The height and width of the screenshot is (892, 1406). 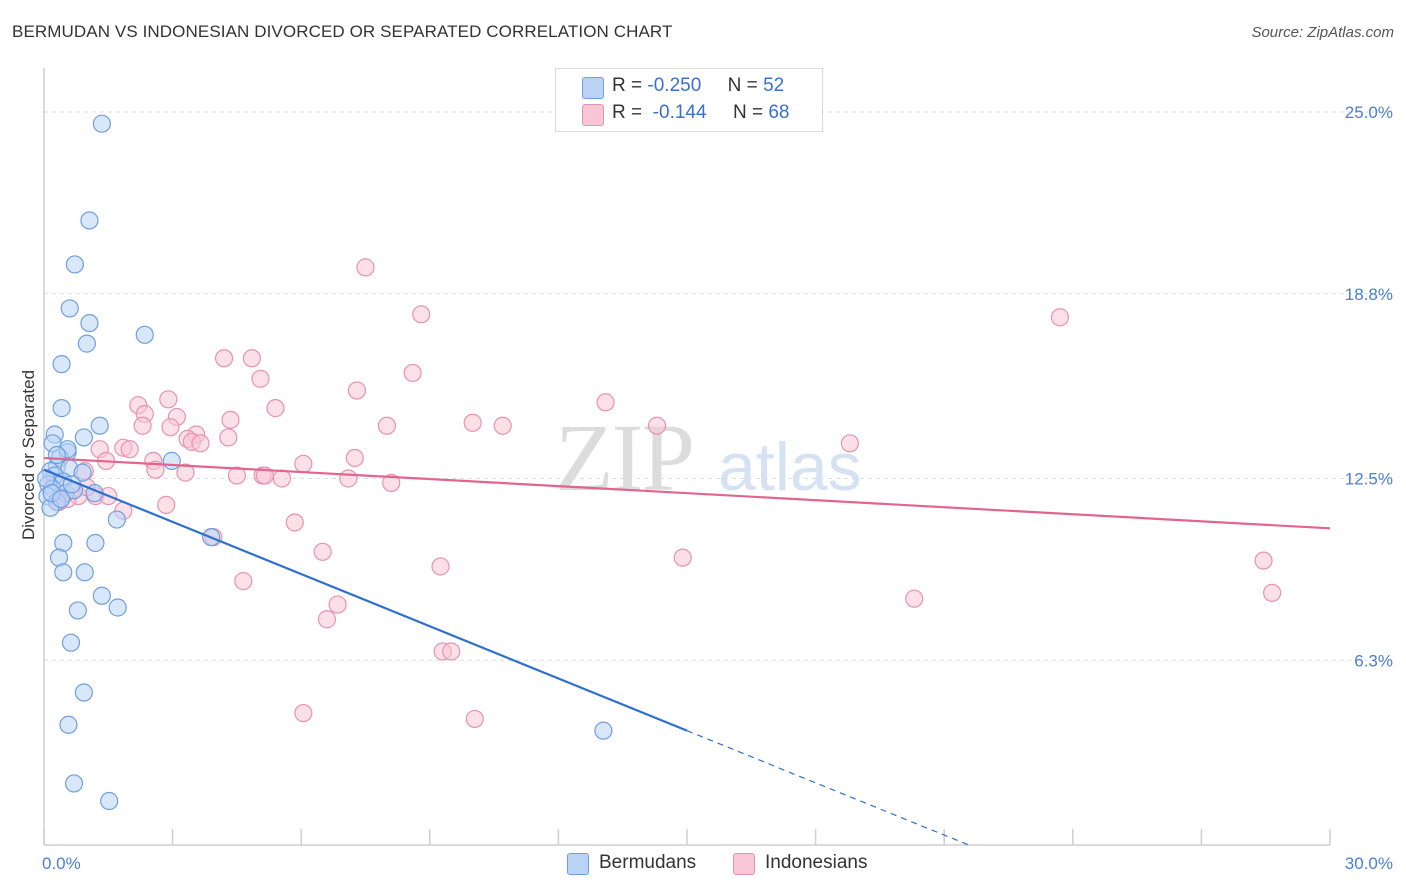 What do you see at coordinates (708, 457) in the screenshot?
I see `watermark: ZIP atlas` at bounding box center [708, 457].